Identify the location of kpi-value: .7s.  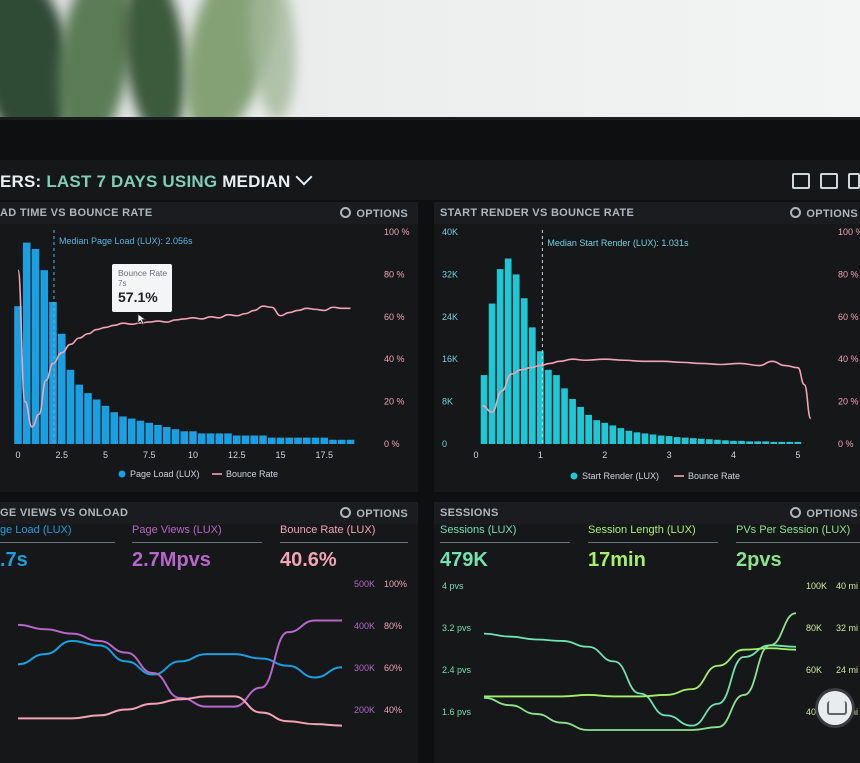
(14, 560).